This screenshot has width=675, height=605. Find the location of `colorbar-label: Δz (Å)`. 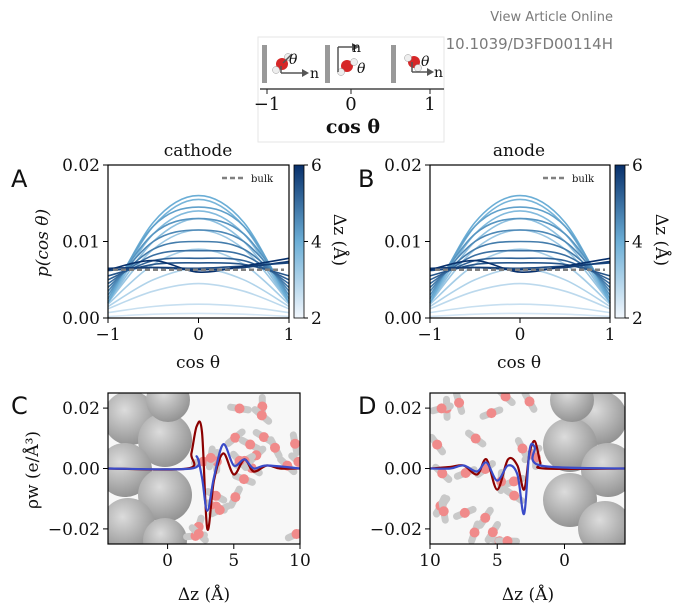

colorbar-label: Δz (Å) is located at coordinates (339, 240).